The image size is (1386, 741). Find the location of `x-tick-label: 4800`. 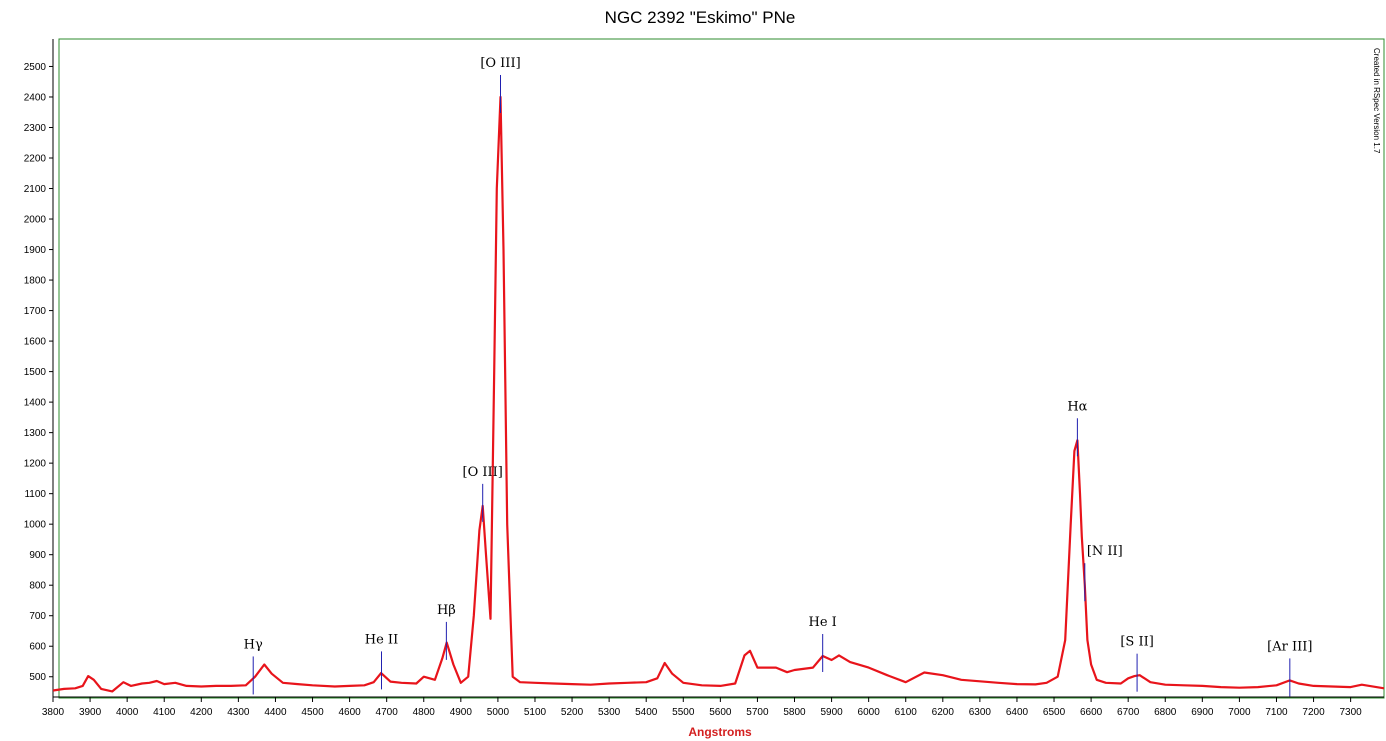

x-tick-label: 4800 is located at coordinates (424, 712).